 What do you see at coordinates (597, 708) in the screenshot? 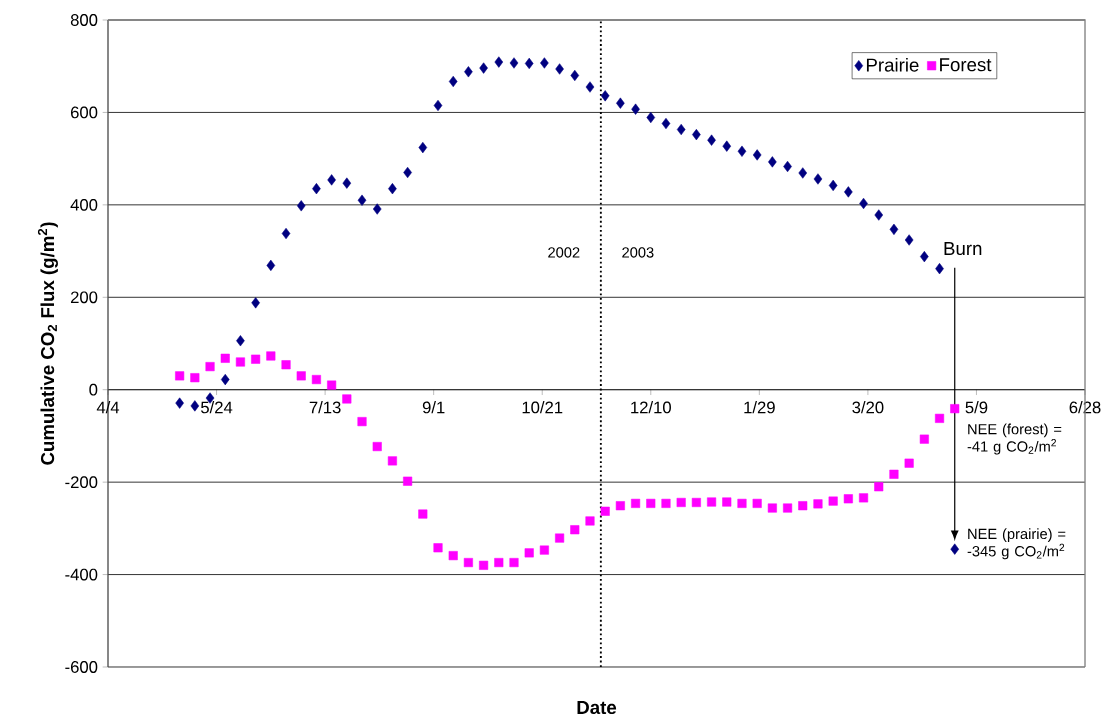
I see `x-axis-title: Date` at bounding box center [597, 708].